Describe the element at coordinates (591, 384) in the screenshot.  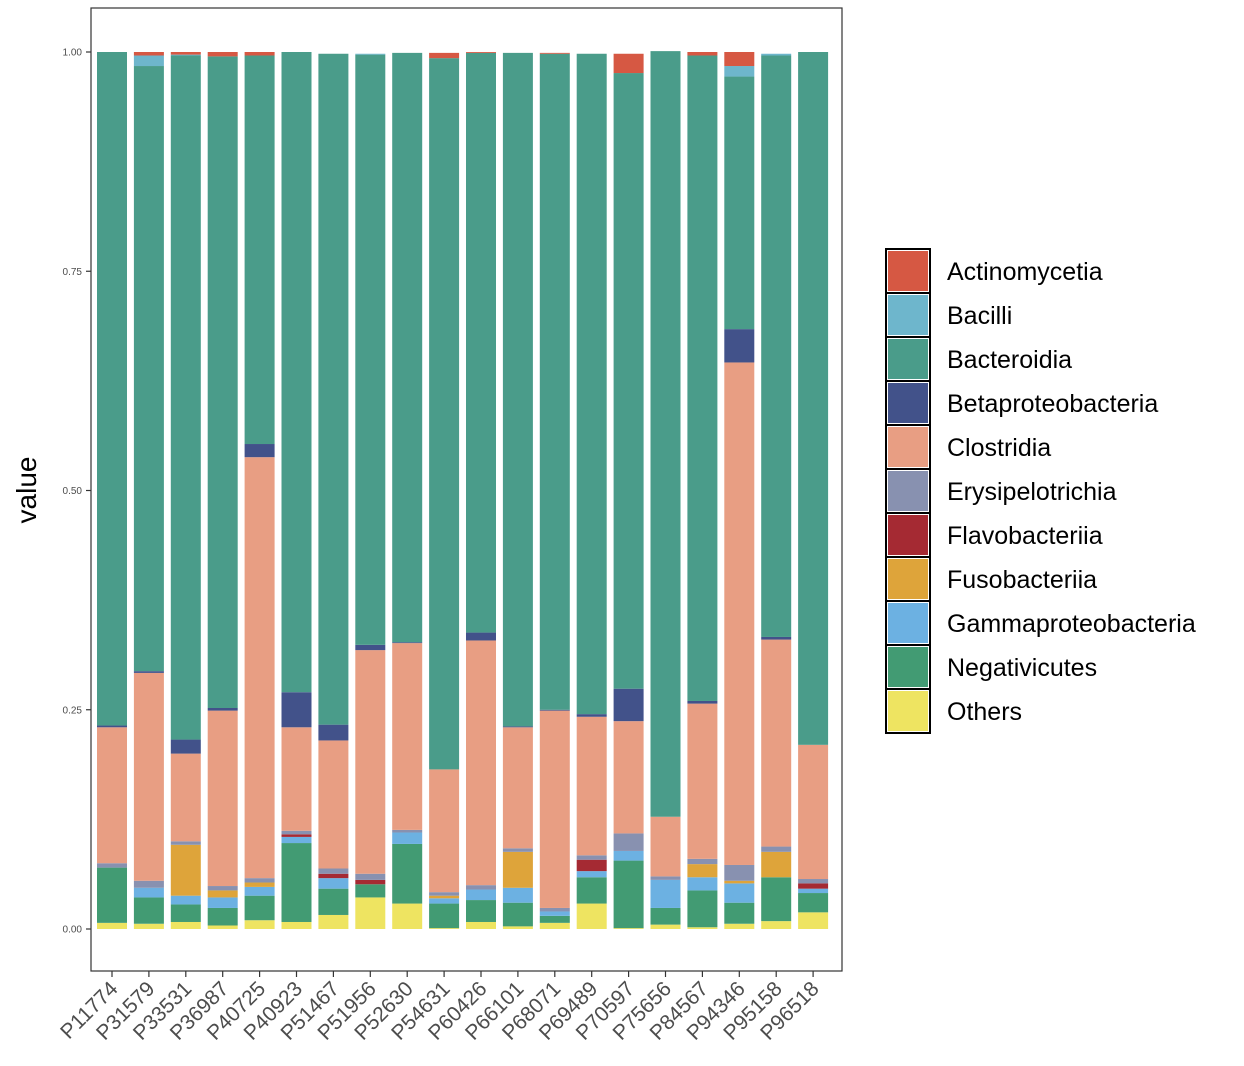
I see `bar-segment-P69489-bacteroidia` at that location.